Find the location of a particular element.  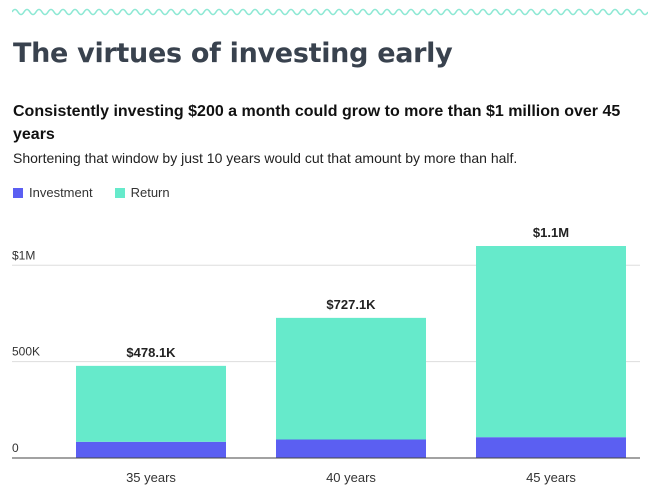

legend-item-return: Return is located at coordinates (142, 192).